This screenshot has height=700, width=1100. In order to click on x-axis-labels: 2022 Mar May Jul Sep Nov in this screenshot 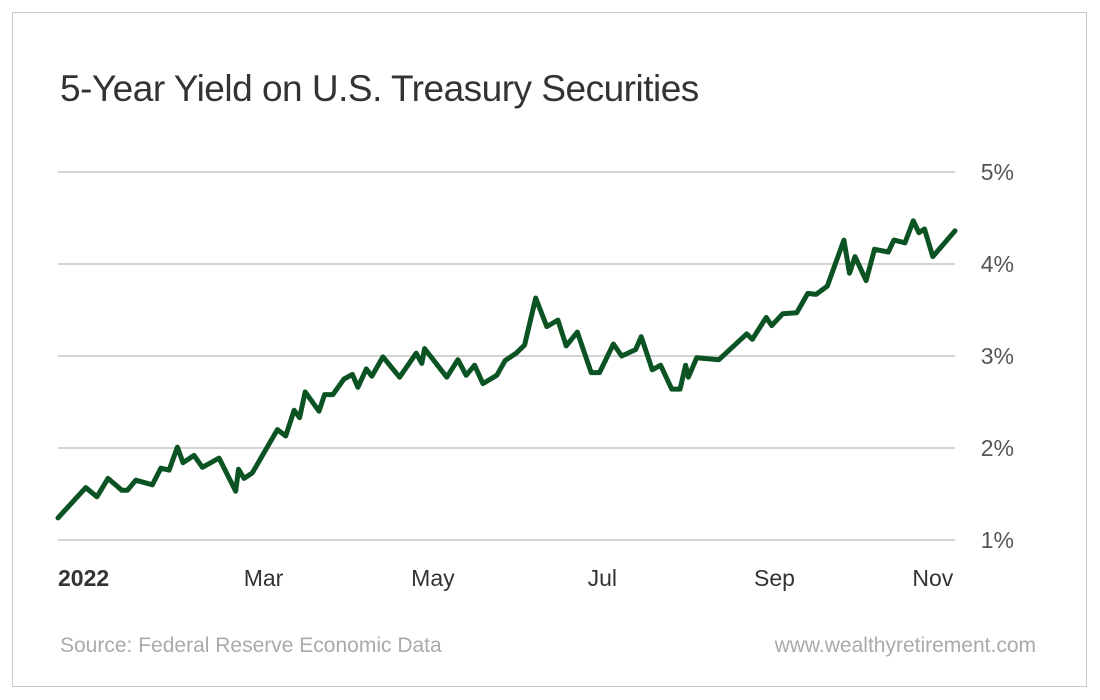, I will do `click(506, 578)`.